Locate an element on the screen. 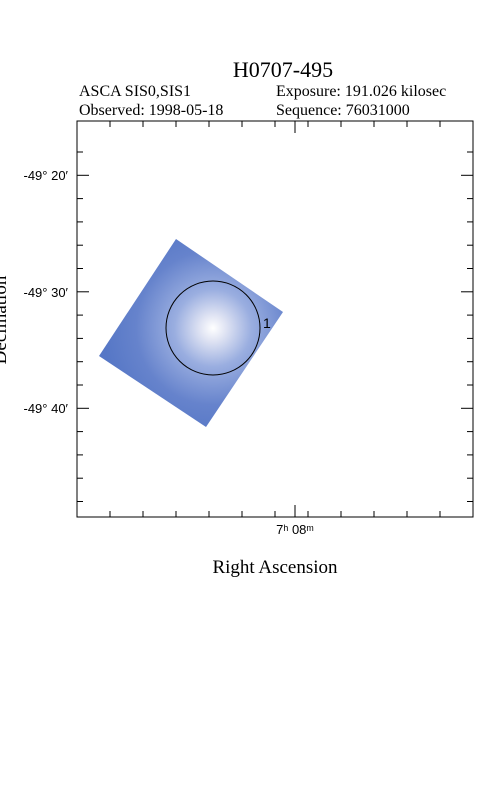 The image size is (486, 792). instrument: ASCA SIS0,SIS1 is located at coordinates (135, 91).